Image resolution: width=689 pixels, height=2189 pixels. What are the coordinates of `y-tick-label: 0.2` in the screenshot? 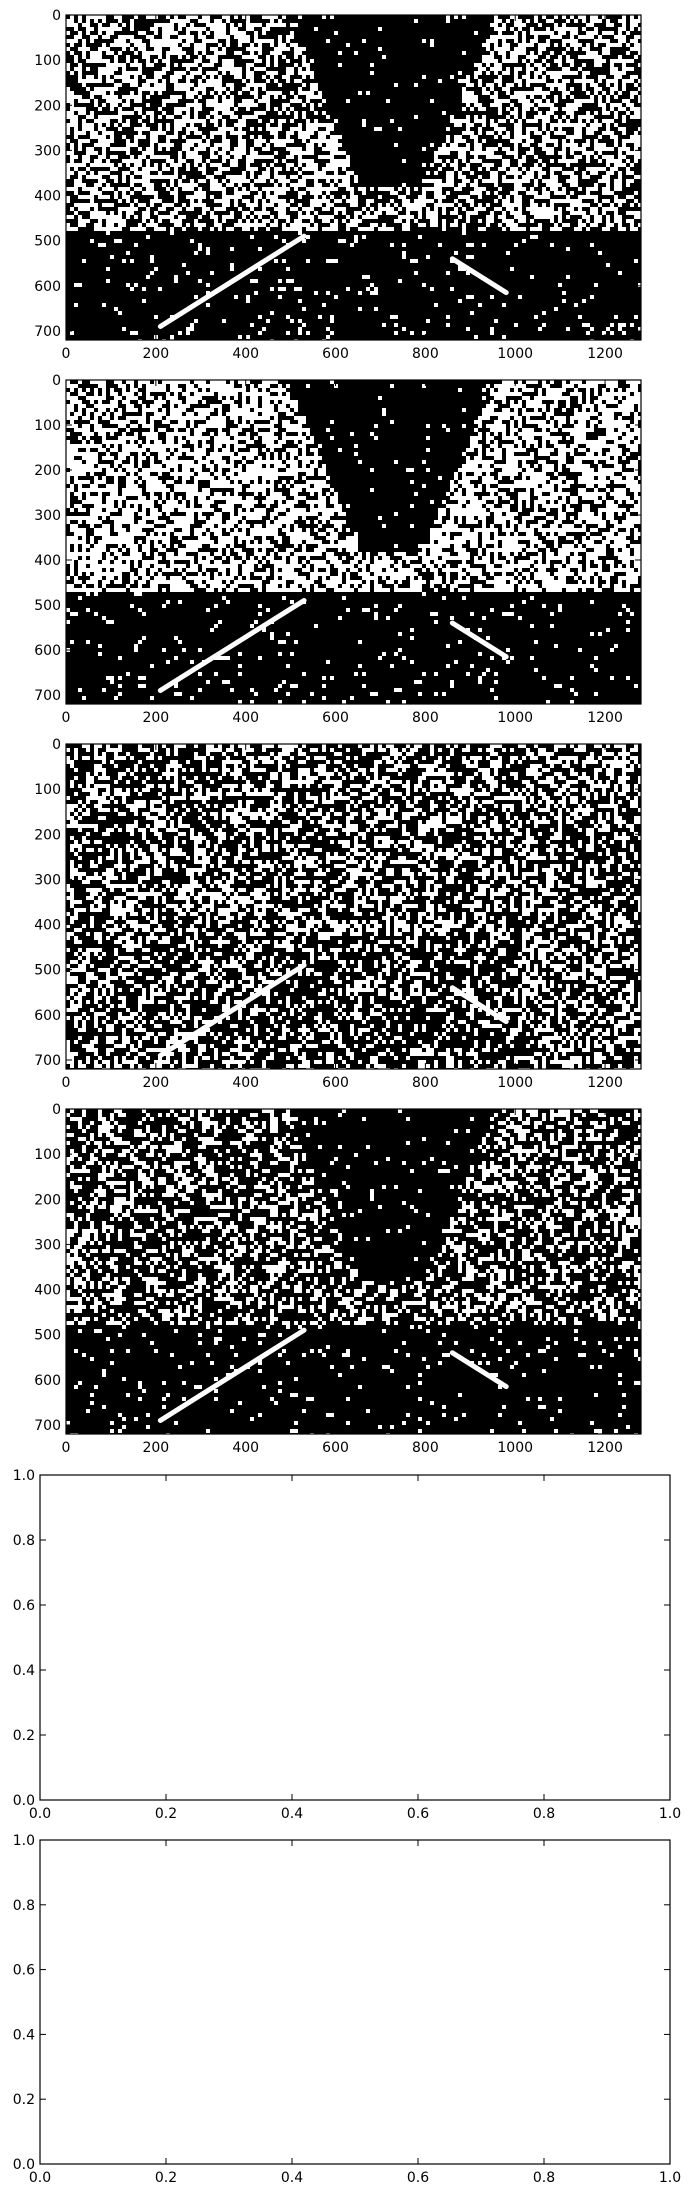 It's located at (24, 2100).